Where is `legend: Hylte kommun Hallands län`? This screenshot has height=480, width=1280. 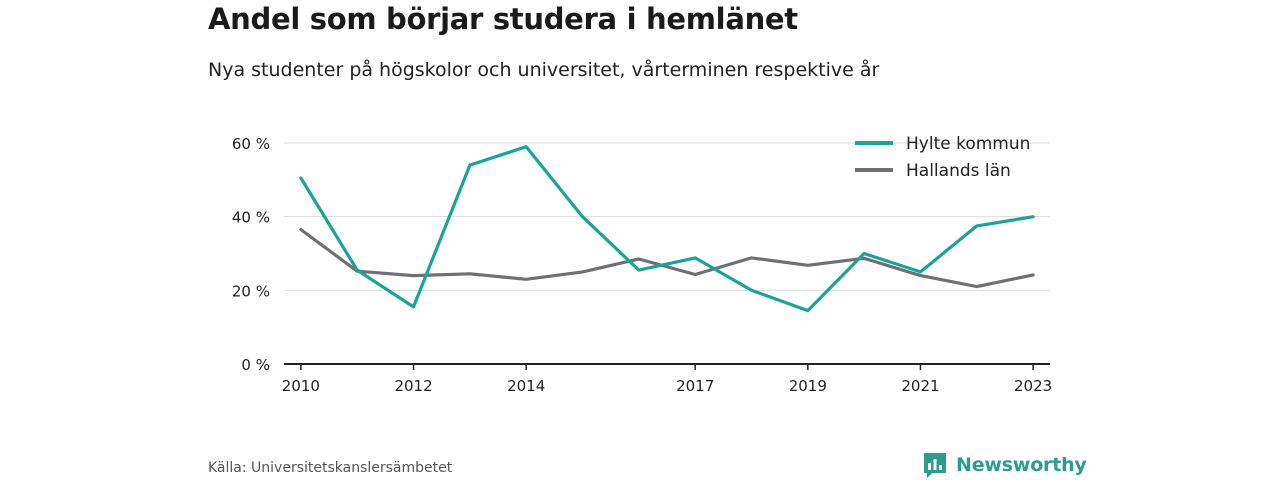 legend: Hylte kommun Hallands län is located at coordinates (942, 157).